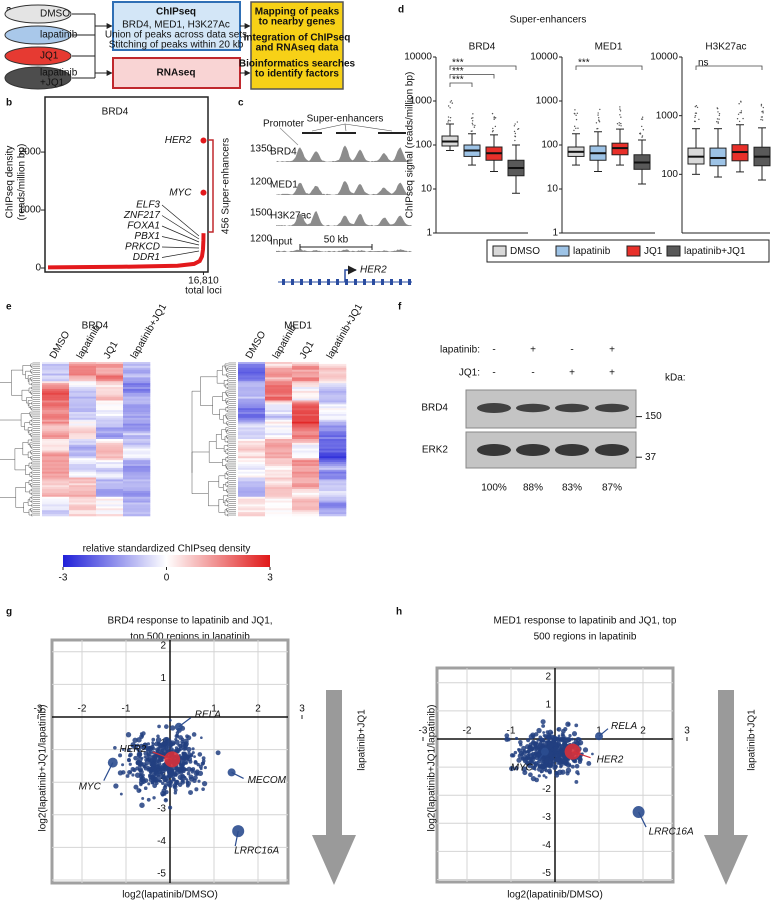 This screenshot has height=902, width=772. What do you see at coordinates (533, 350) in the screenshot?
I see `treatment-sign: +` at bounding box center [533, 350].